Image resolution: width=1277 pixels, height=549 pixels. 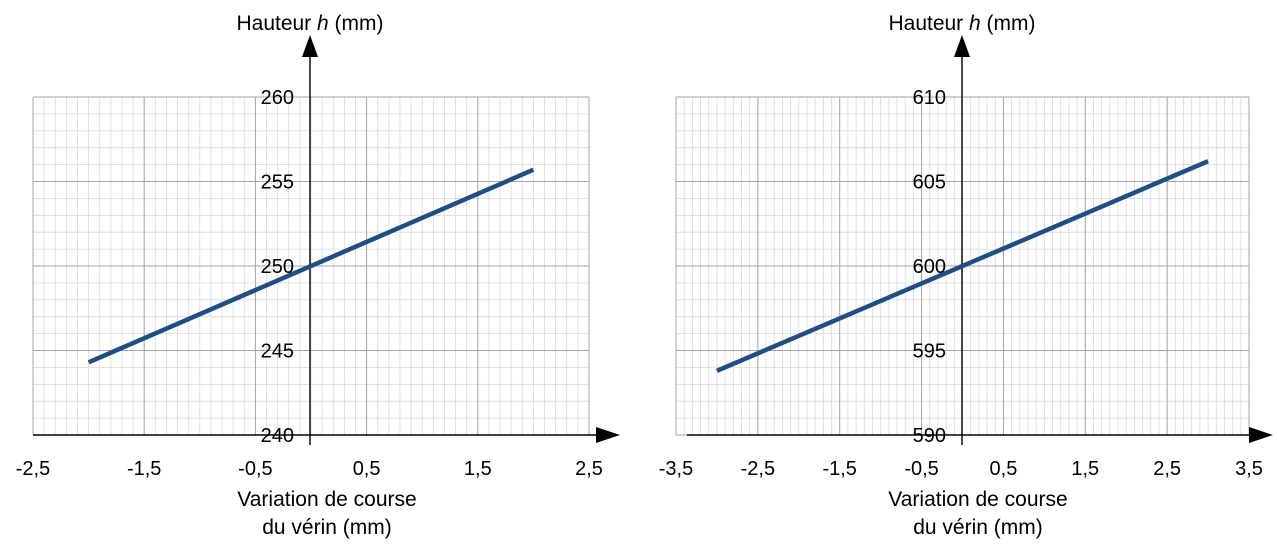 What do you see at coordinates (277, 267) in the screenshot?
I see `y-tick-label: 250` at bounding box center [277, 267].